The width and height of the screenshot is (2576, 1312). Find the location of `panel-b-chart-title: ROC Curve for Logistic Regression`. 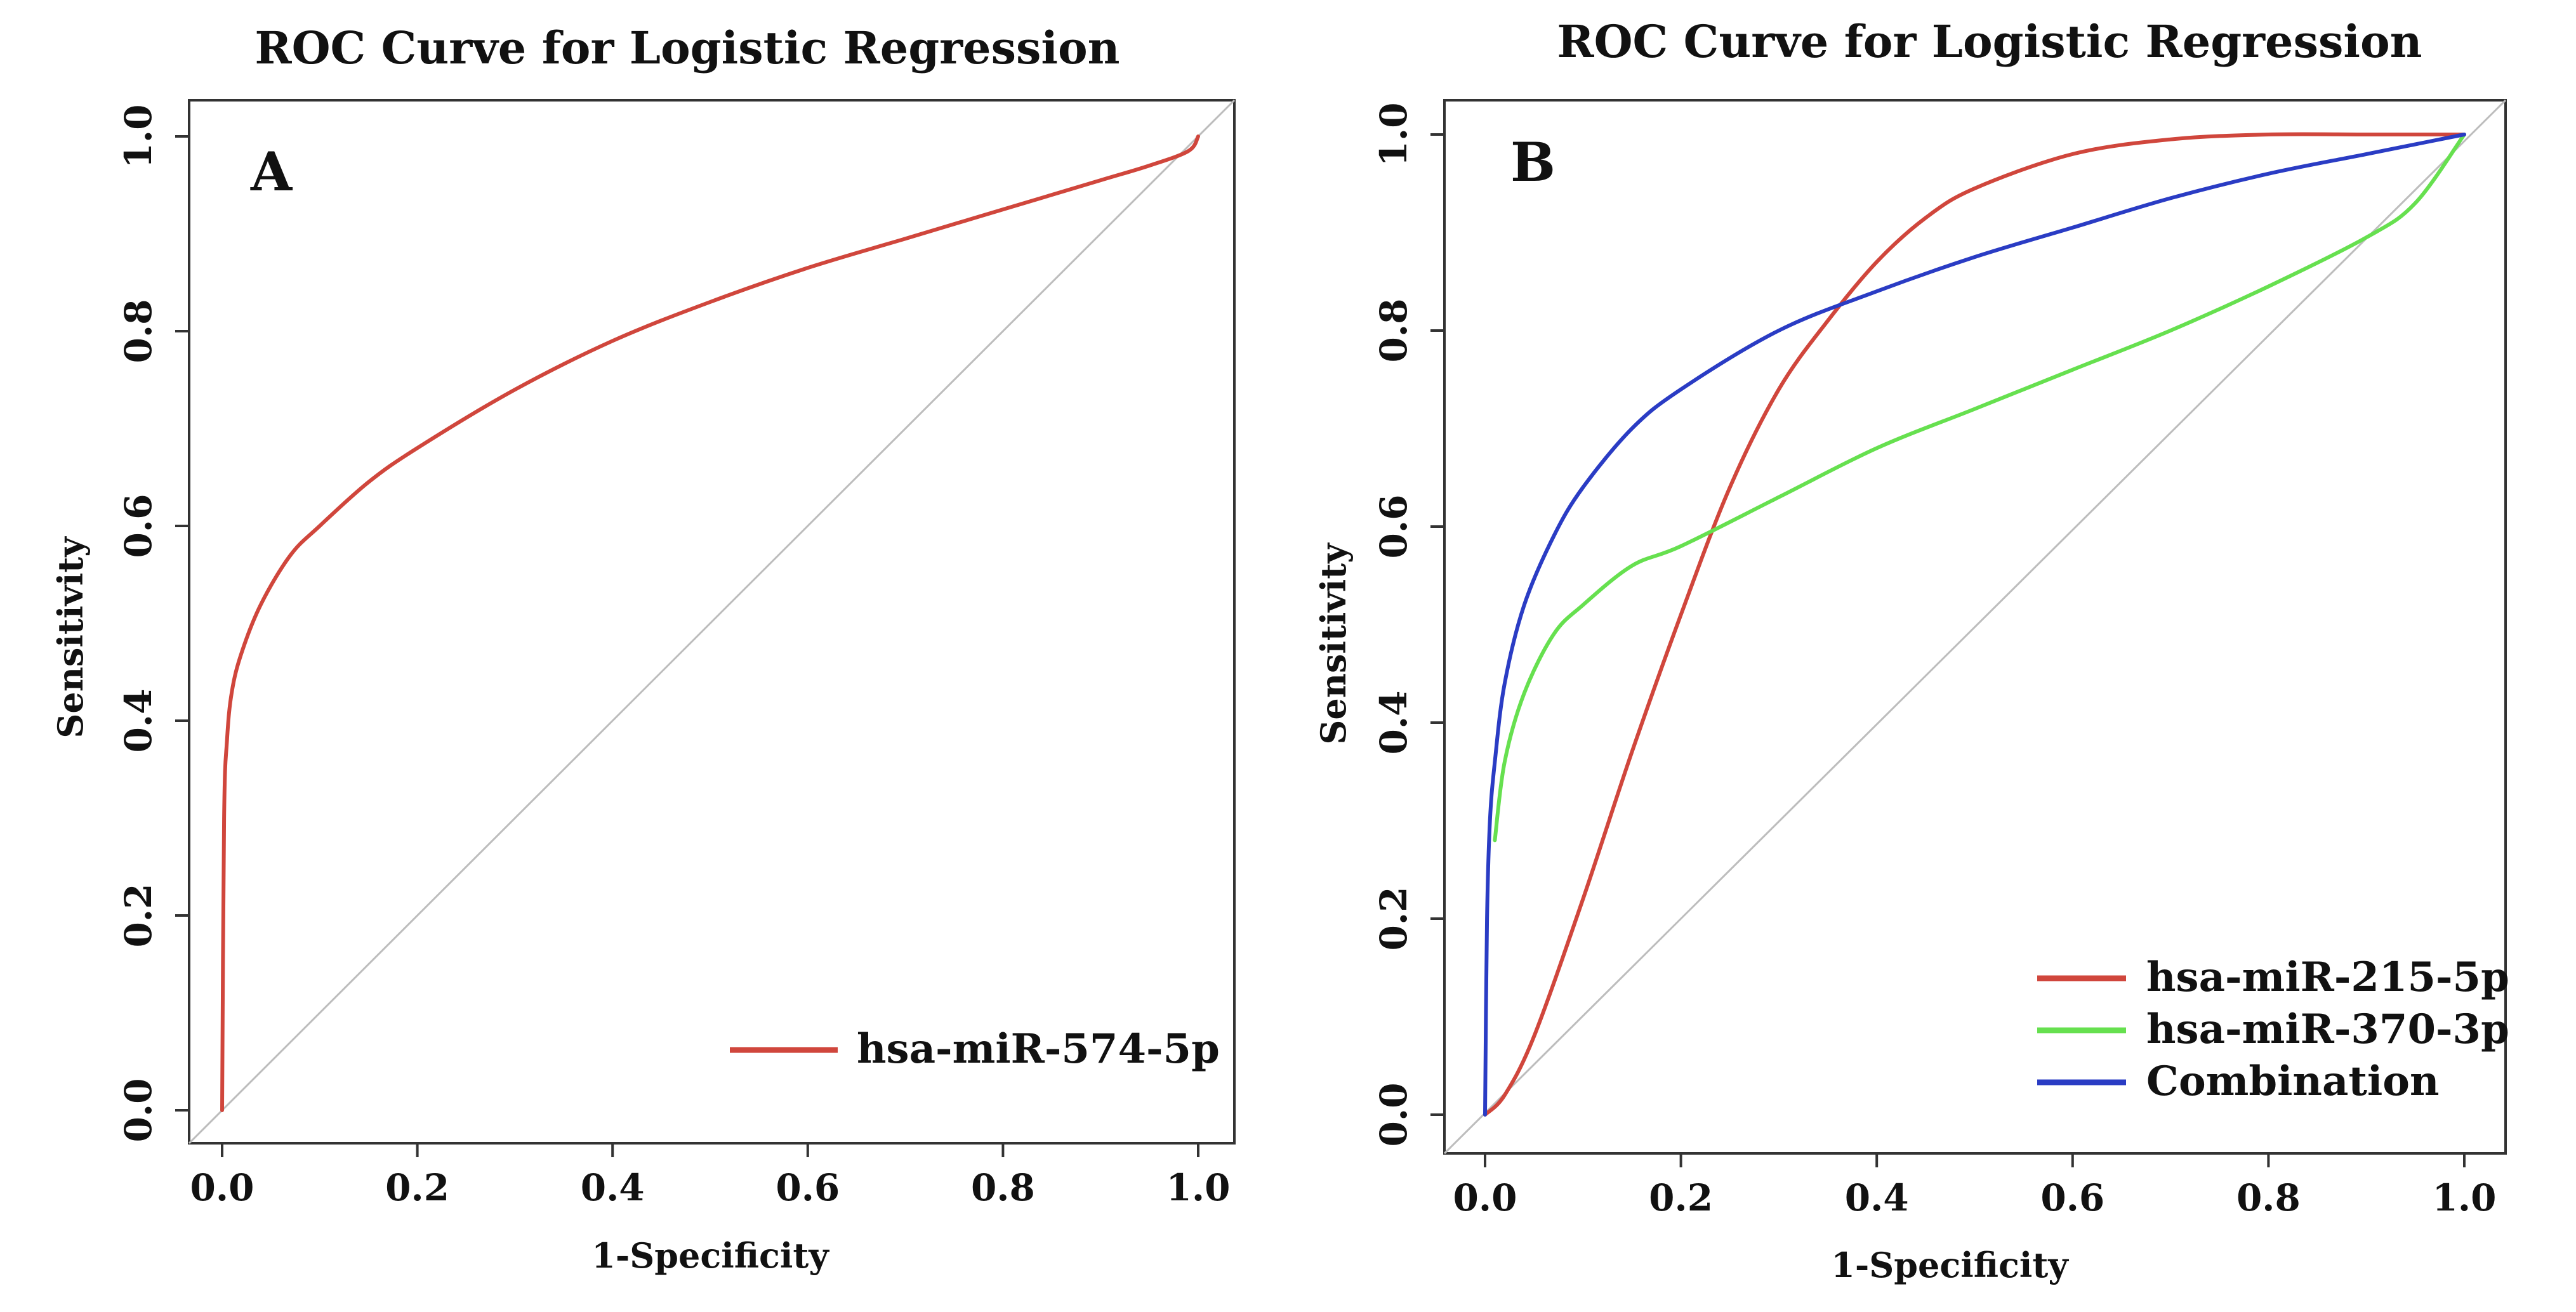

panel-b-chart-title: ROC Curve for Logistic Regression is located at coordinates (1989, 41).